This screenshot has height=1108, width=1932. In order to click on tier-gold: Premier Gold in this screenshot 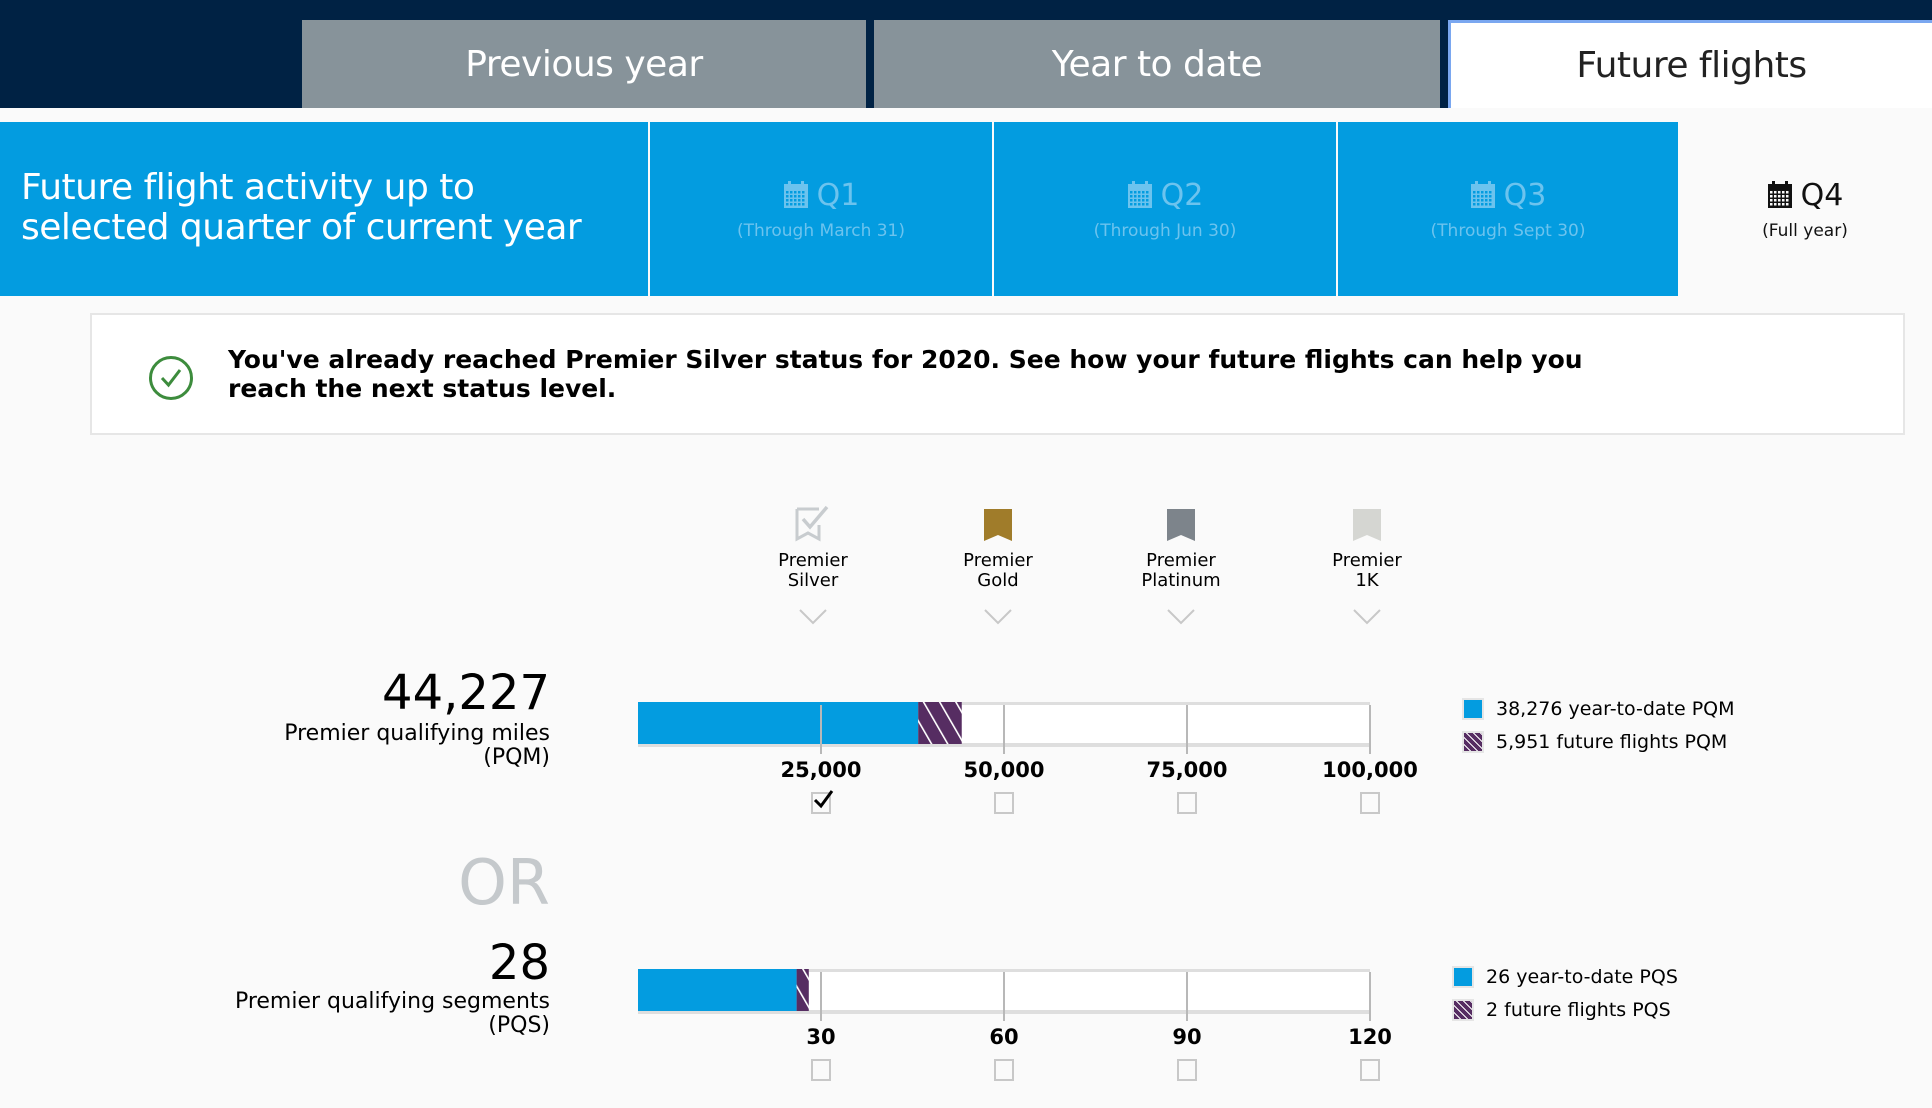, I will do `click(998, 567)`.